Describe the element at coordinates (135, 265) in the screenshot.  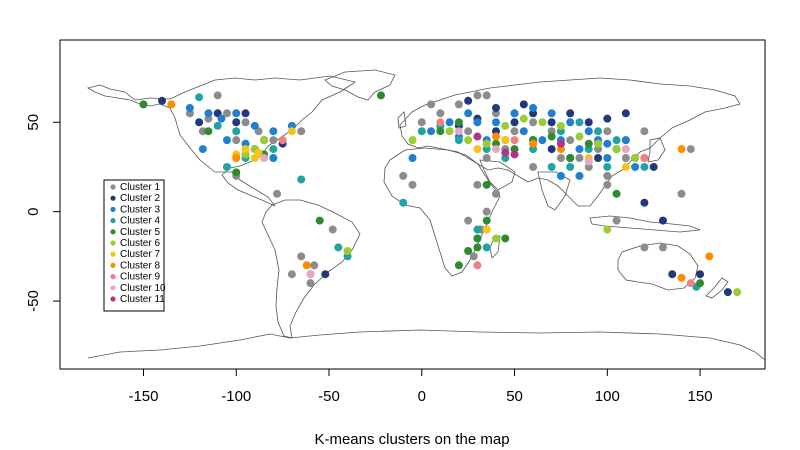
I see `legend-entry: Cluster 8` at that location.